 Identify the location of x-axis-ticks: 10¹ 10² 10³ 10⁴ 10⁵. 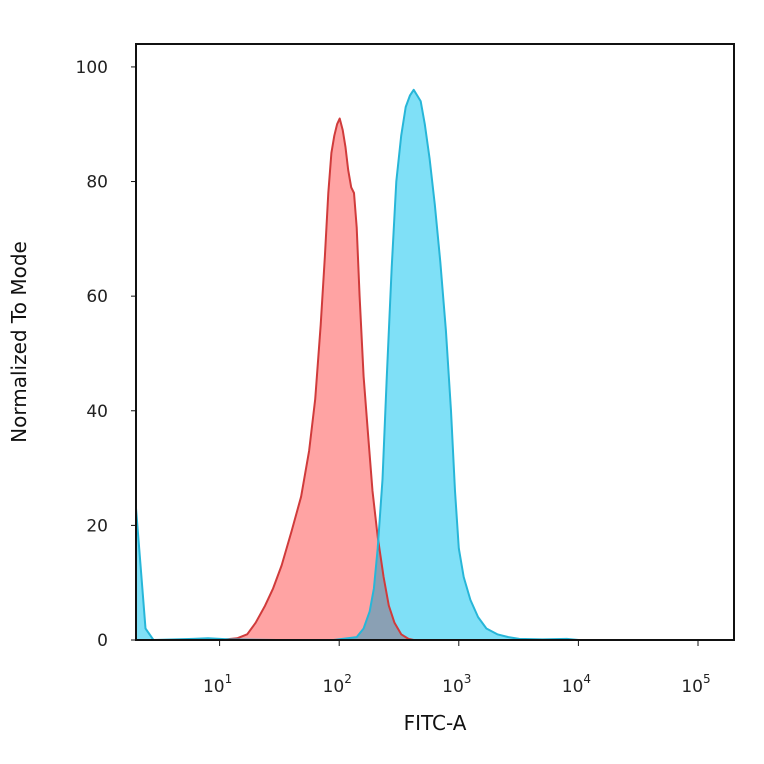
(457, 668).